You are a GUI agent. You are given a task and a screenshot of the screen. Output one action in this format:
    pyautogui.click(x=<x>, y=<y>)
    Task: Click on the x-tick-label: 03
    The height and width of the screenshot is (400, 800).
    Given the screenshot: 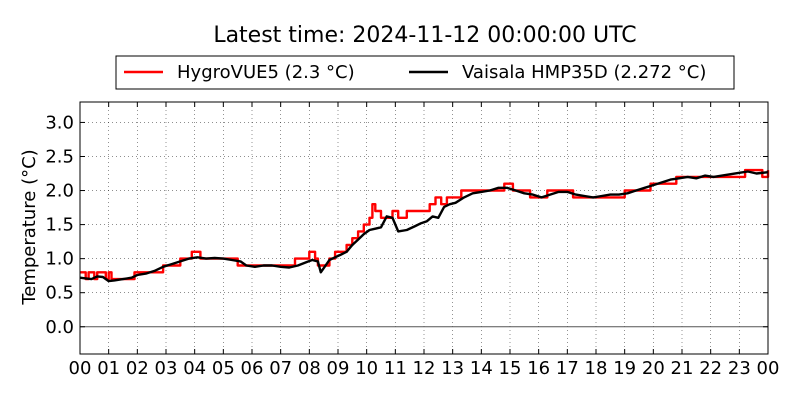 What is the action you would take?
    pyautogui.click(x=166, y=368)
    